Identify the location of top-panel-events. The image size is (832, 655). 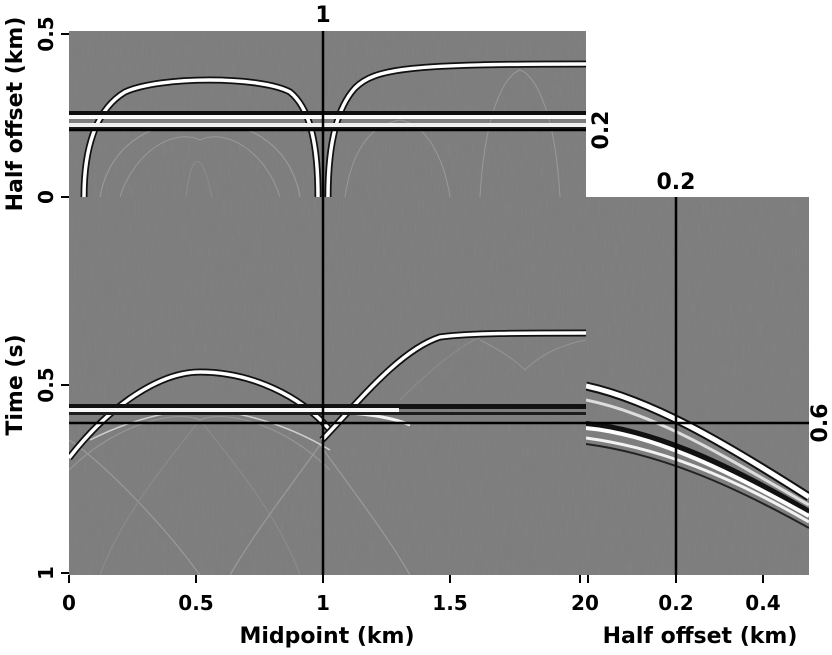
(327, 128).